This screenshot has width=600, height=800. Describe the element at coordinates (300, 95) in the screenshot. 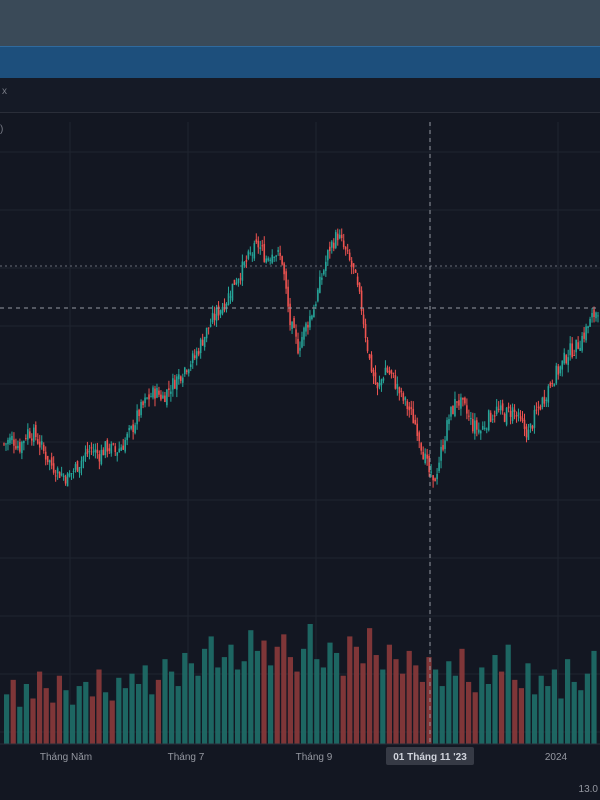

I see `chart-toolbar: x` at that location.